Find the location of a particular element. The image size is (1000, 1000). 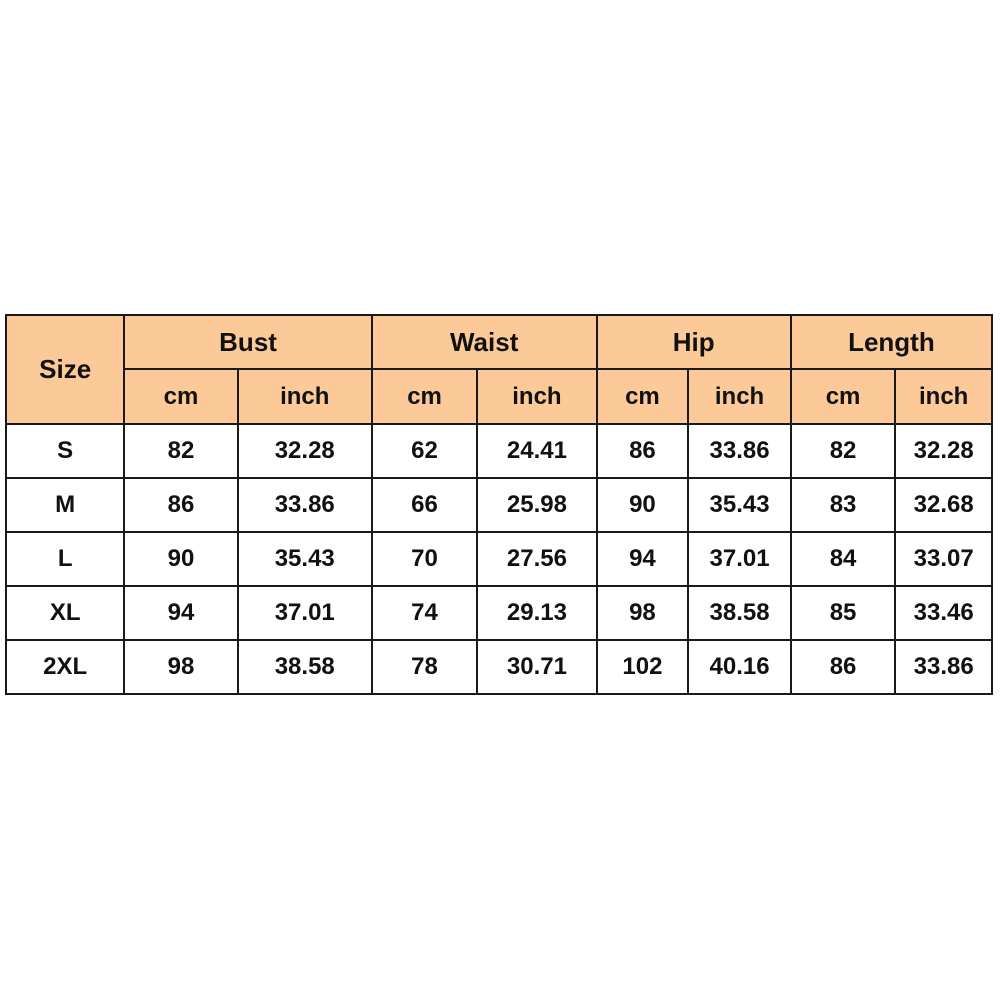

cell-value: 62 is located at coordinates (424, 451).